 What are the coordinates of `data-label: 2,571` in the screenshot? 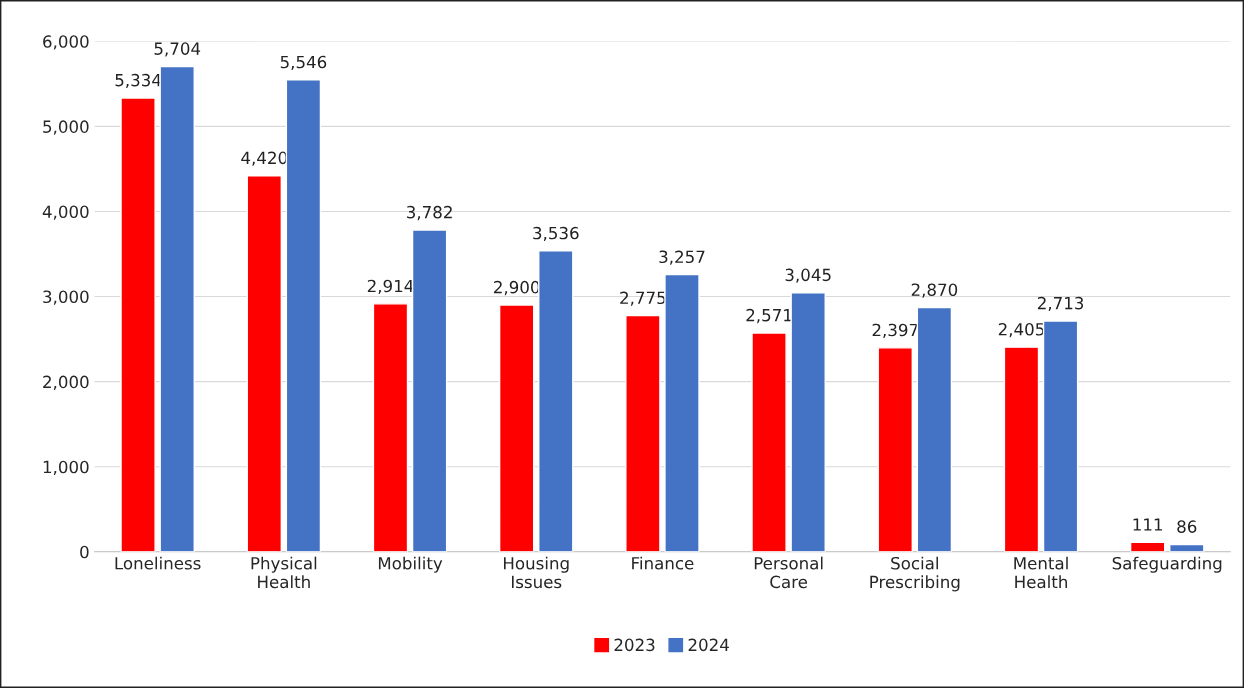 It's located at (769, 316).